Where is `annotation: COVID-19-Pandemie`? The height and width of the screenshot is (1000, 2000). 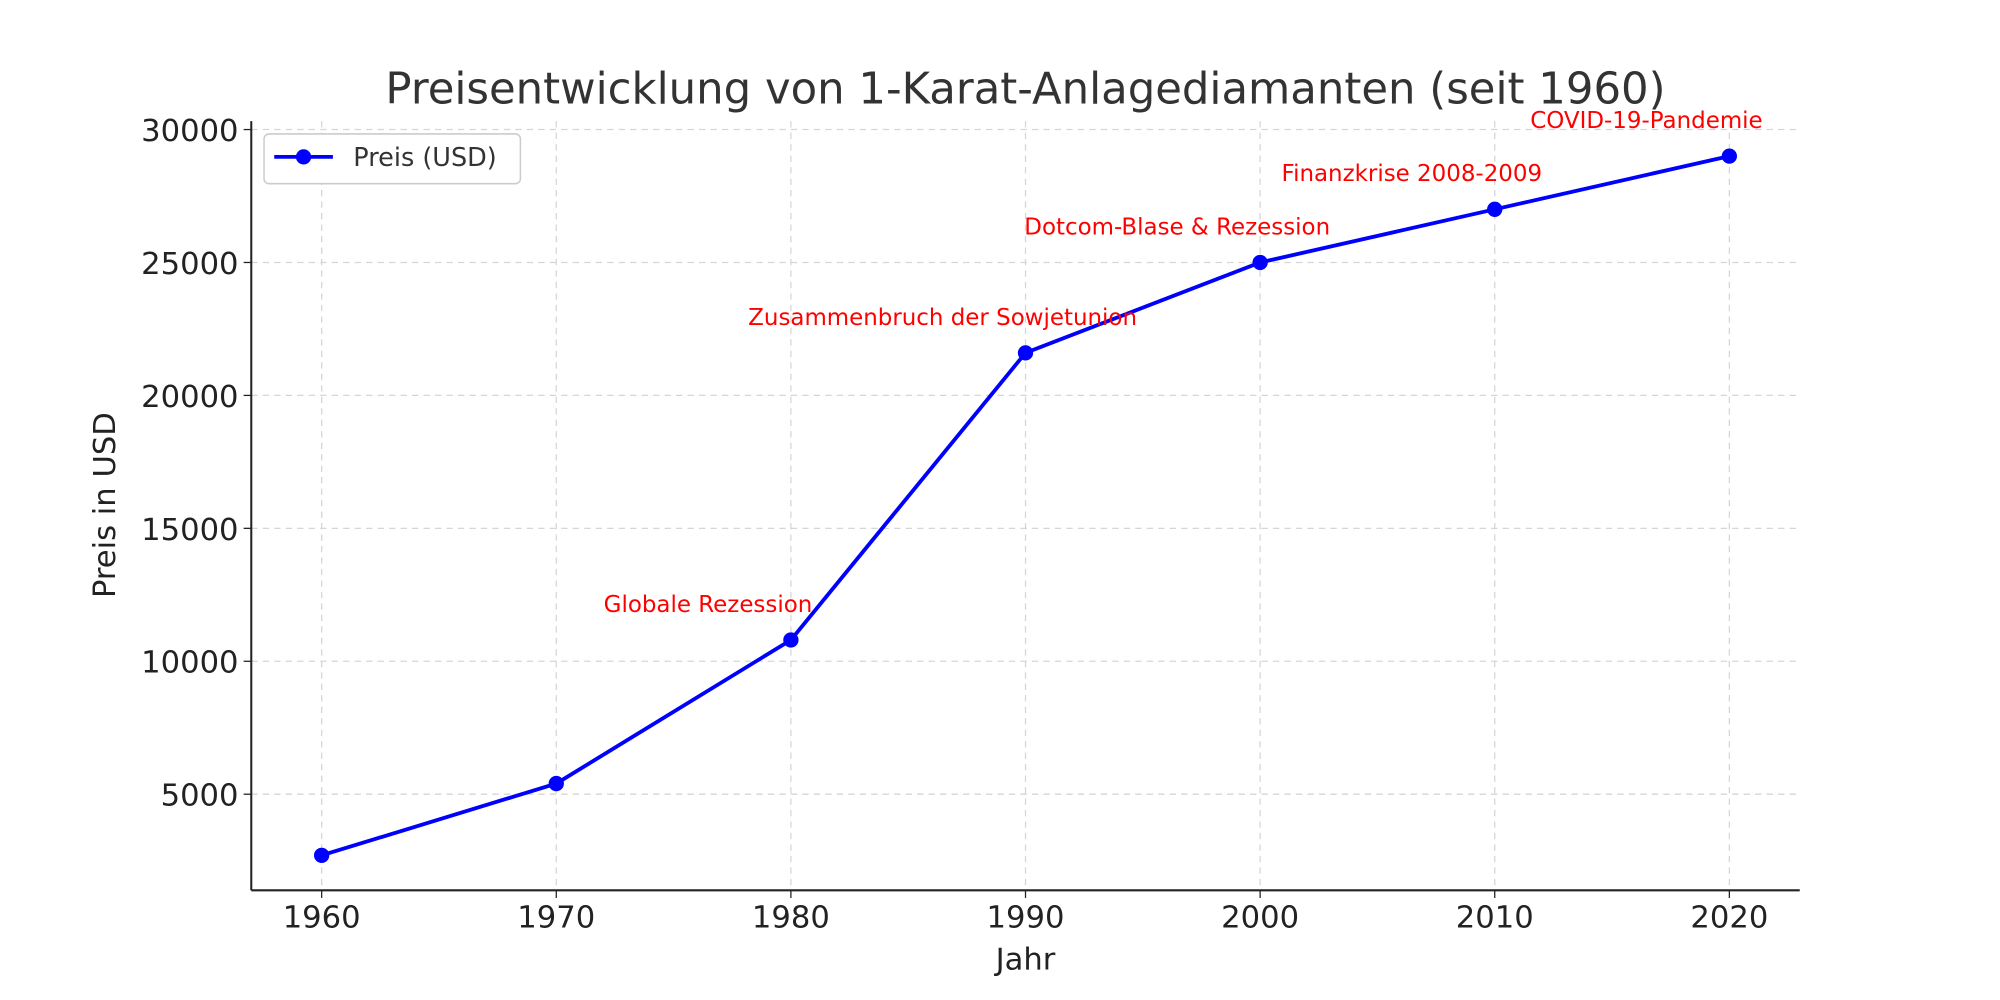 annotation: COVID-19-Pandemie is located at coordinates (1646, 121).